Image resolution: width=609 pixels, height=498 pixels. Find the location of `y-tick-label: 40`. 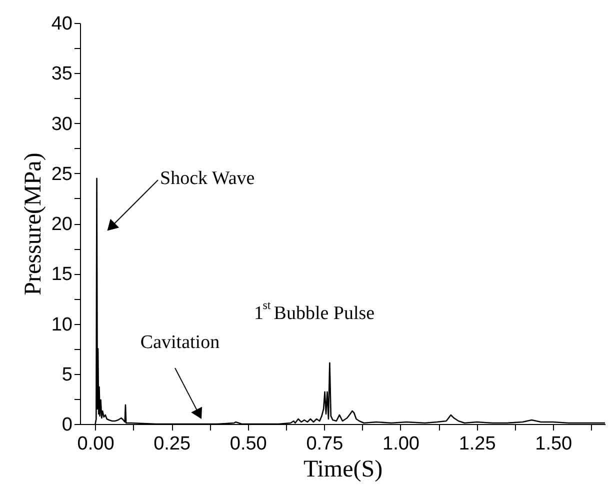

y-tick-label: 40 is located at coordinates (61, 24).